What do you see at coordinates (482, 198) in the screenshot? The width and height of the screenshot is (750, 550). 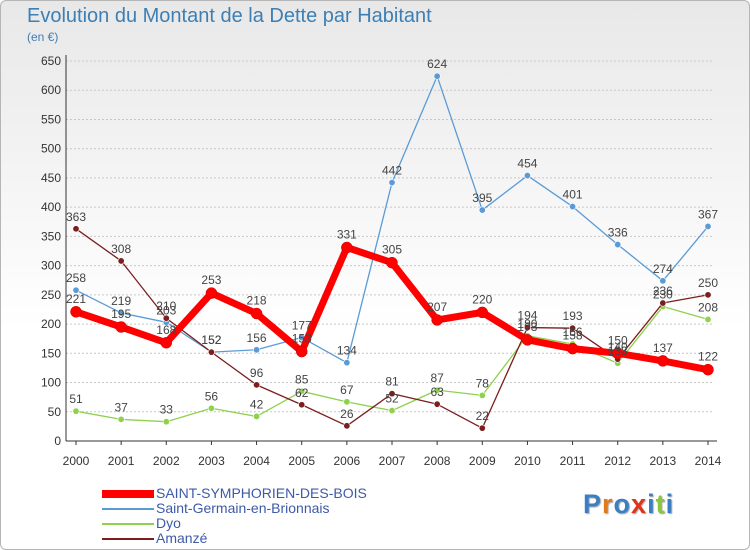 I see `data-label: 395` at bounding box center [482, 198].